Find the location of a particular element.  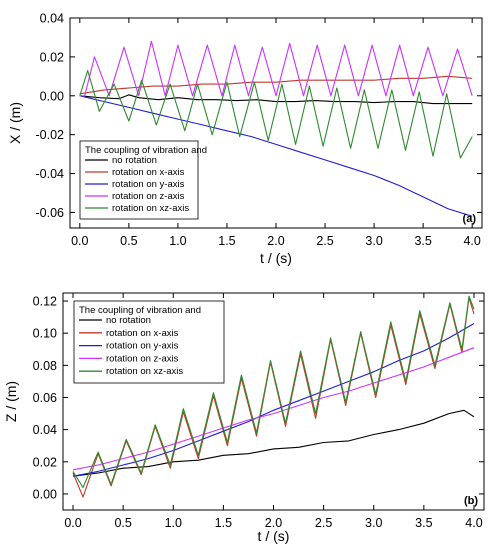

y-tick-label: 0.12 is located at coordinates (45, 302).